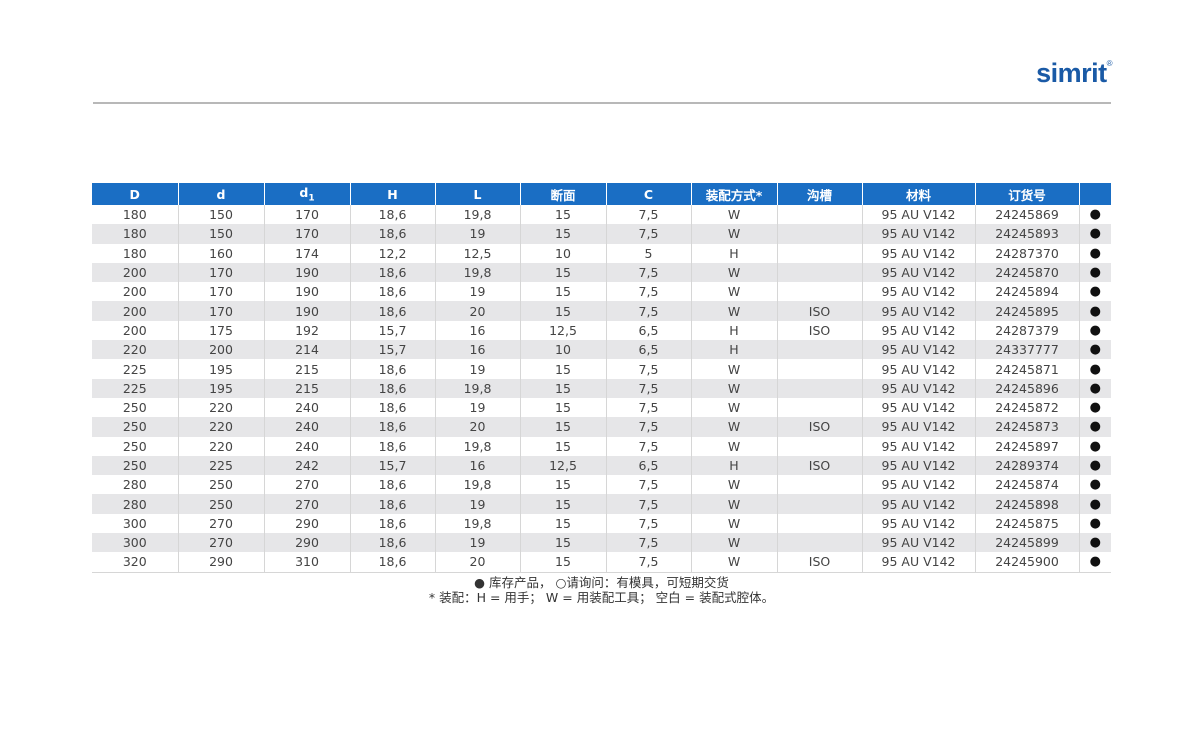  I want to click on column-header-7: 装配方式*, so click(734, 194).